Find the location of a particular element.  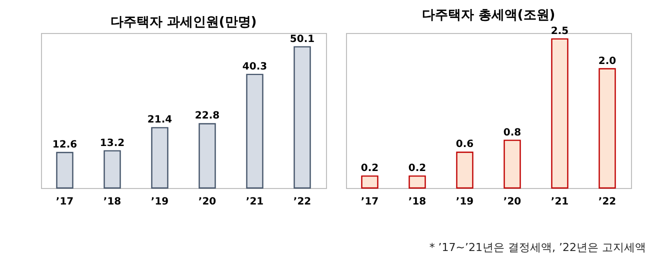

data-label: 13.2 is located at coordinates (112, 143).